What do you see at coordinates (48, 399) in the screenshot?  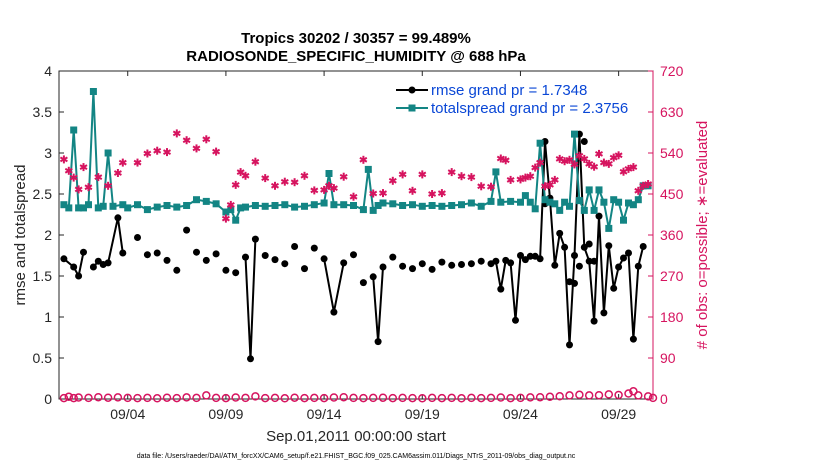 I see `y-left-tick-label: 0` at bounding box center [48, 399].